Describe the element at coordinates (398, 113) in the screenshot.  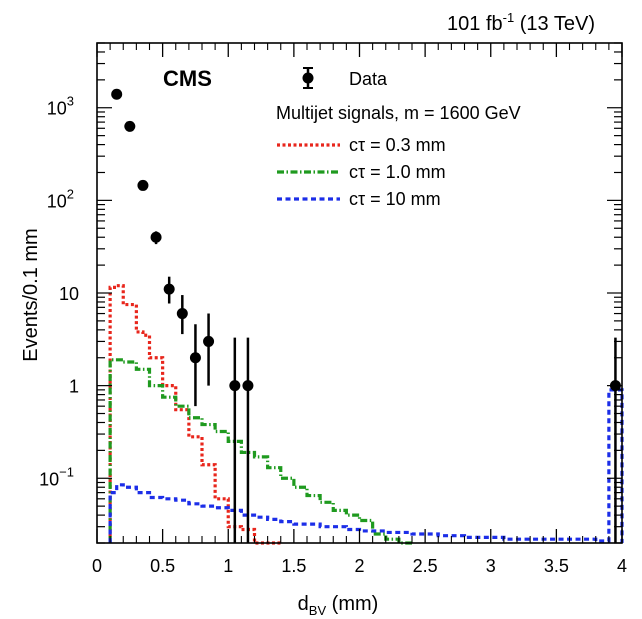
I see `legend-title: Multijet signals, m = 1600 GeV` at that location.